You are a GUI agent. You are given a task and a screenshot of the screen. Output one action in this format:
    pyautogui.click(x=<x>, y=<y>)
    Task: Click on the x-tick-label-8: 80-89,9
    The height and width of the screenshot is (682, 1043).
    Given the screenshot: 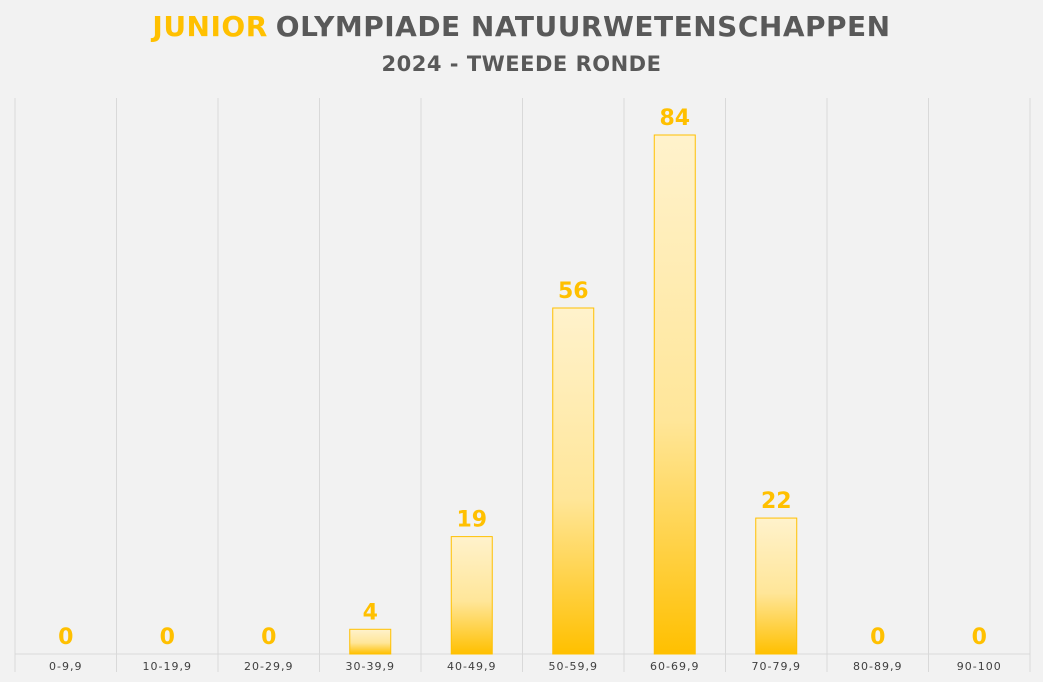 What is the action you would take?
    pyautogui.click(x=877, y=666)
    